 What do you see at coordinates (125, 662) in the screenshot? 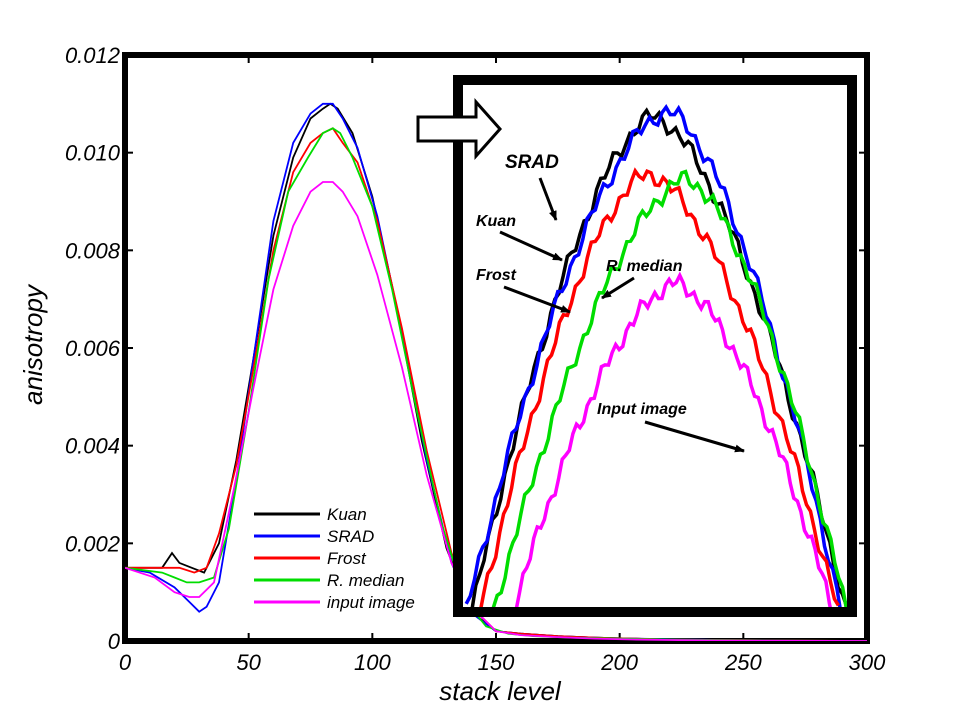
I see `x-tick-label: 0` at bounding box center [125, 662].